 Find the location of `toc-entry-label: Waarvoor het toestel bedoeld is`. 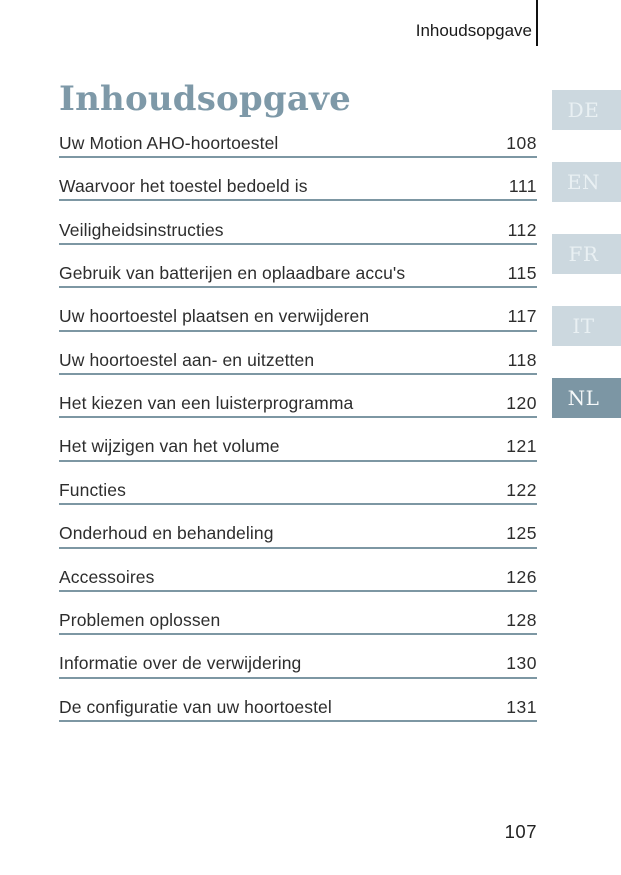

toc-entry-label: Waarvoor het toestel bedoeld is is located at coordinates (183, 186).